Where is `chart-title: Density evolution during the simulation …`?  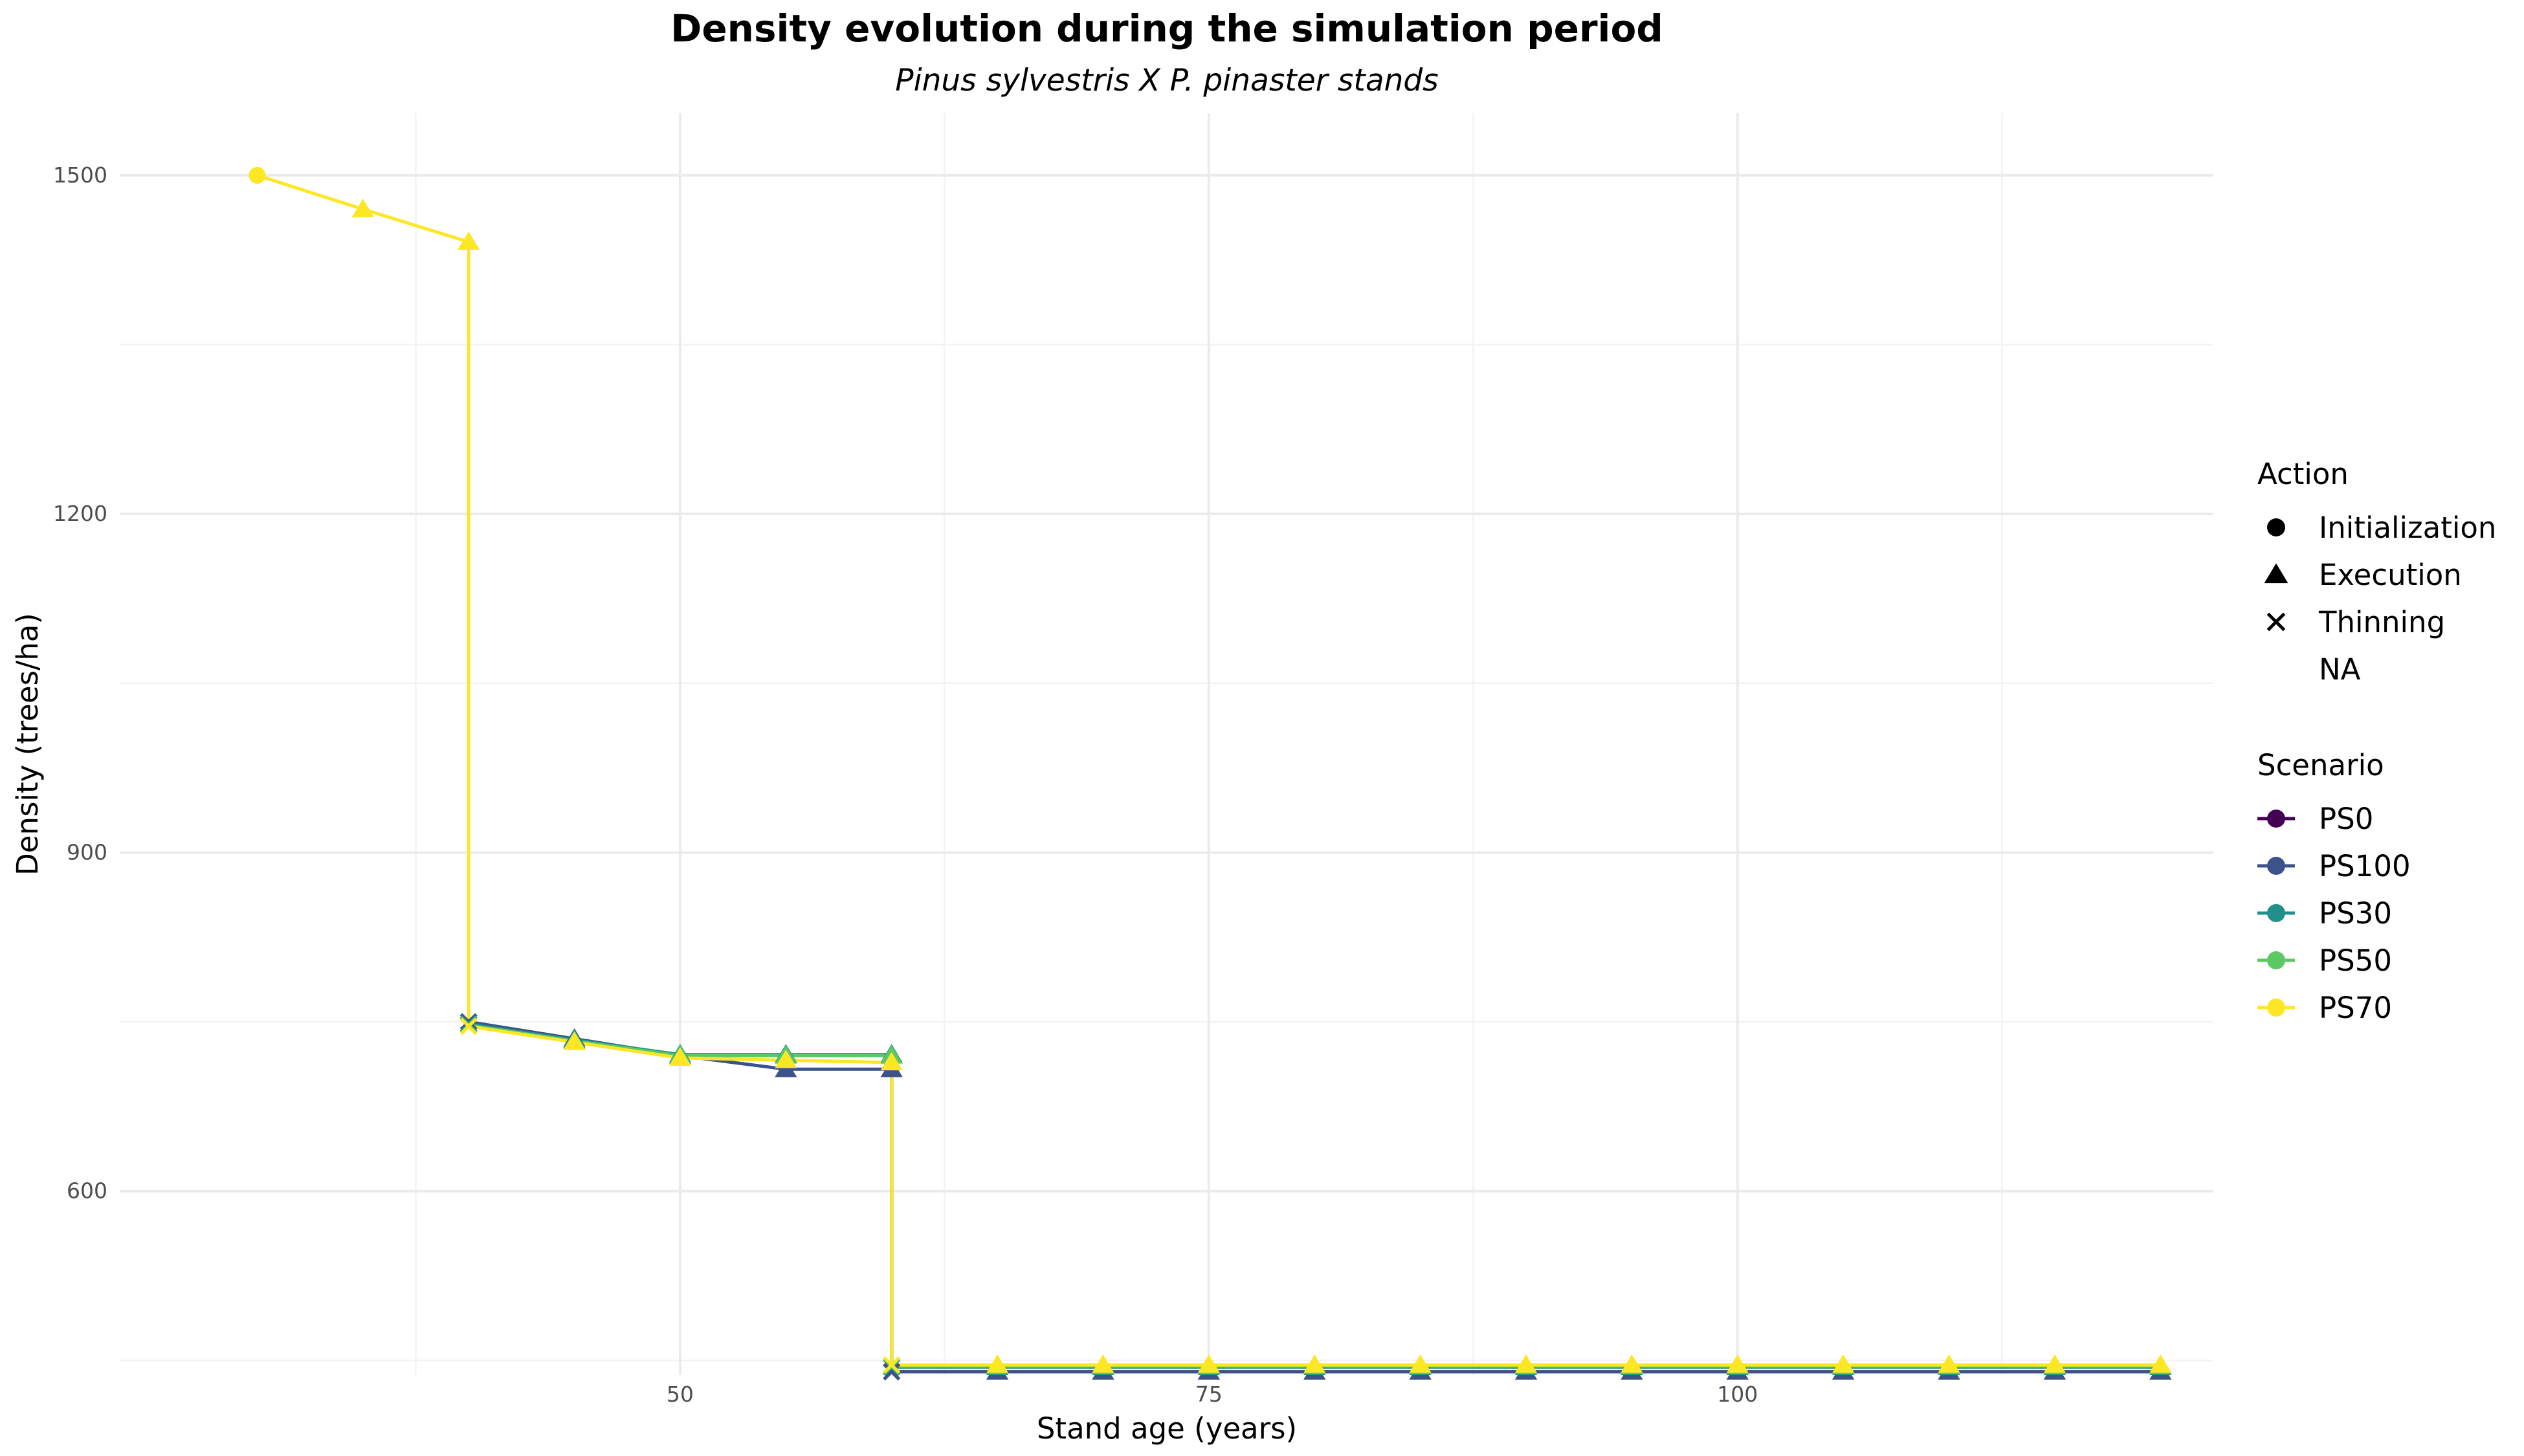 chart-title: Density evolution during the simulation … is located at coordinates (1166, 28).